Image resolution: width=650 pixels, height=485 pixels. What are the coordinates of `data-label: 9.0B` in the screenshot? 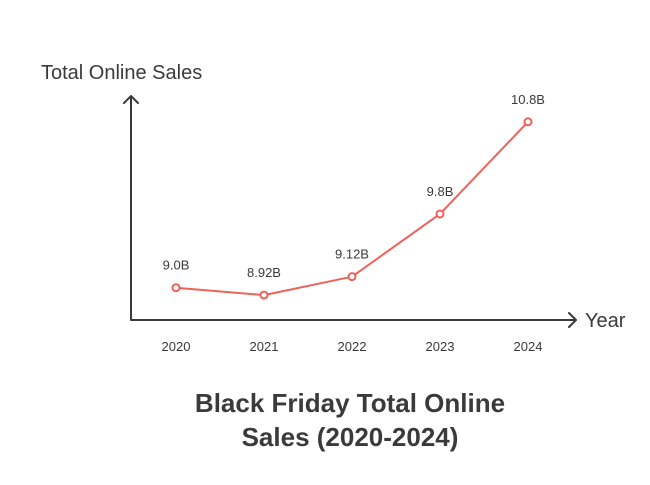 It's located at (176, 265).